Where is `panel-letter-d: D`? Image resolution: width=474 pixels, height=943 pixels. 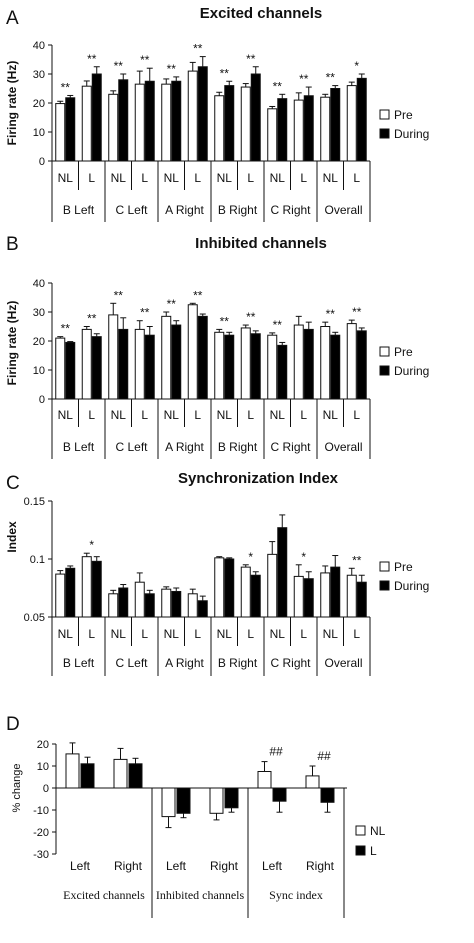 panel-letter-d: D is located at coordinates (13, 724).